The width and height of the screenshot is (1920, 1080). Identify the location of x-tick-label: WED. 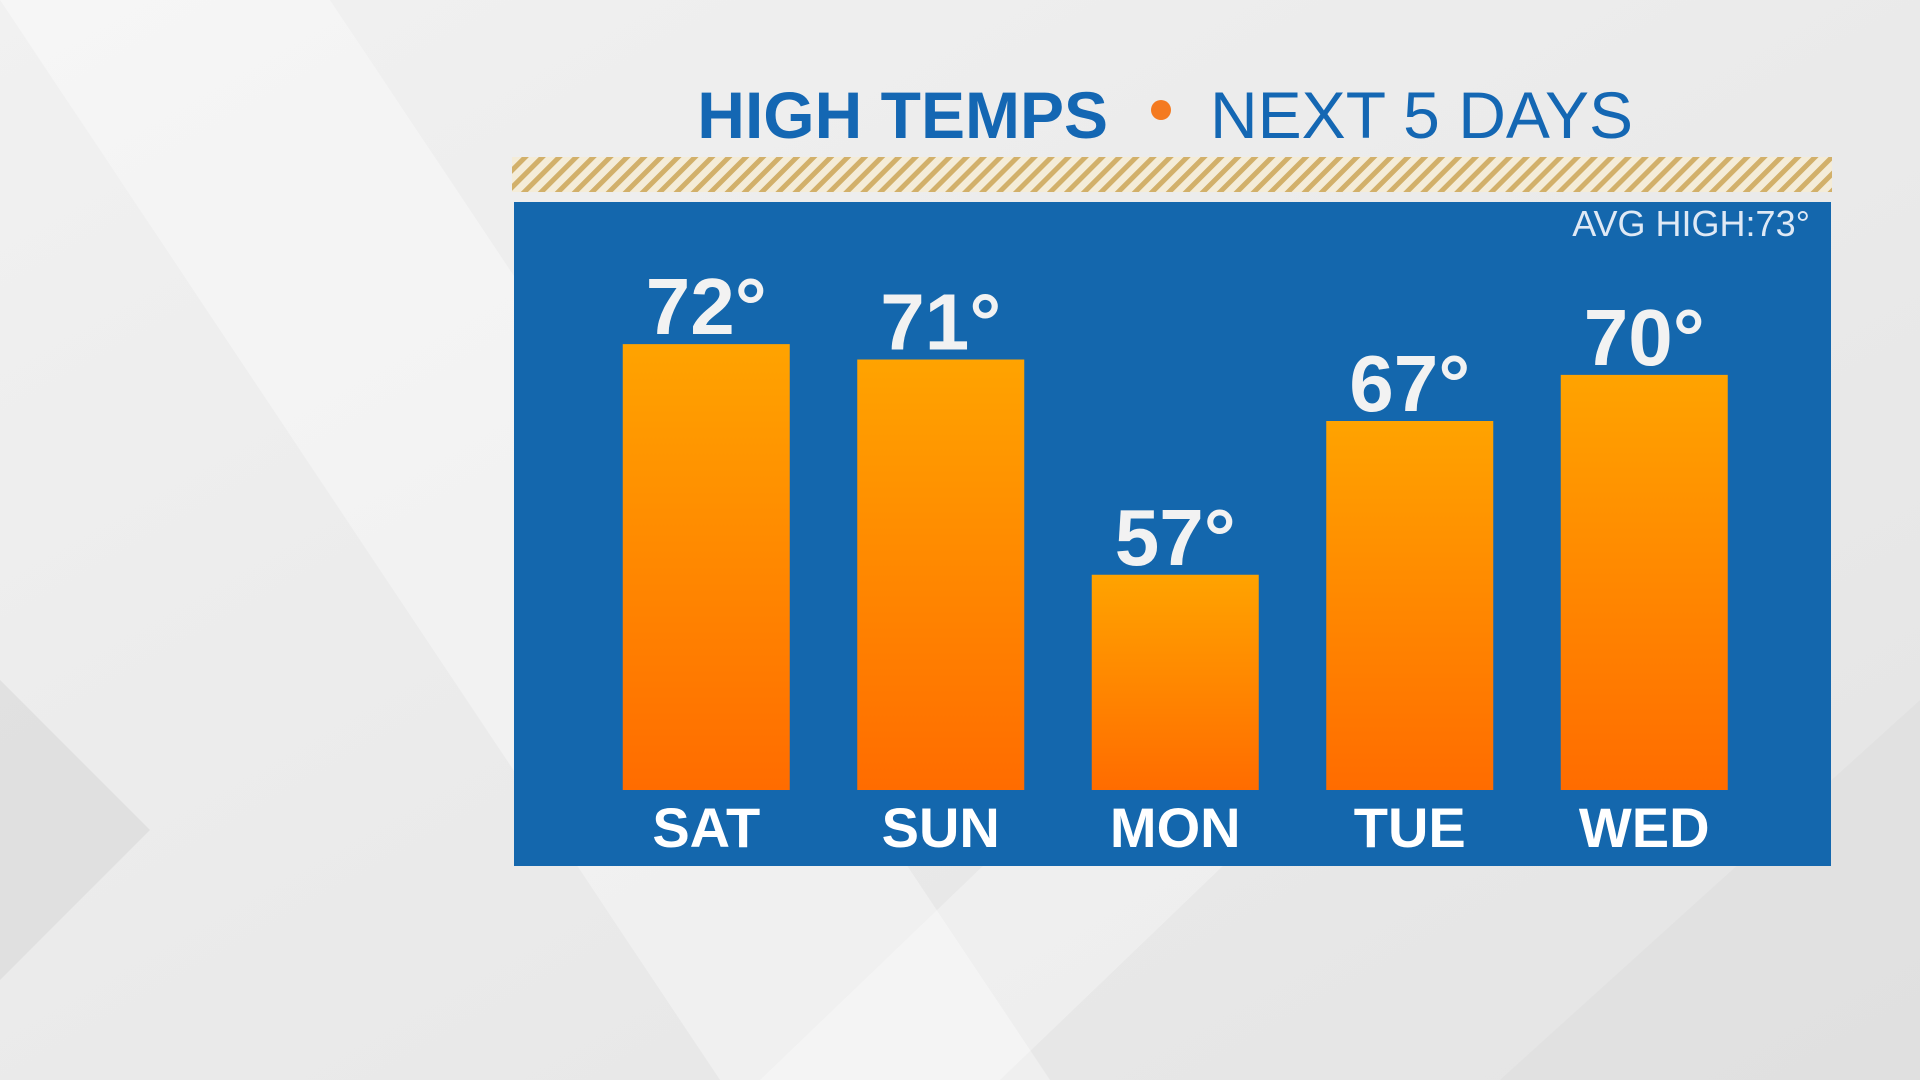
(1644, 827).